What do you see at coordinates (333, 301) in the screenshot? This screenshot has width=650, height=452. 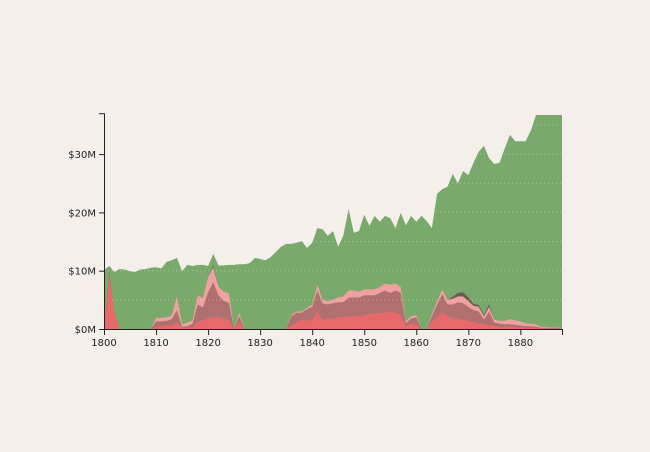 I see `area-mauve` at bounding box center [333, 301].